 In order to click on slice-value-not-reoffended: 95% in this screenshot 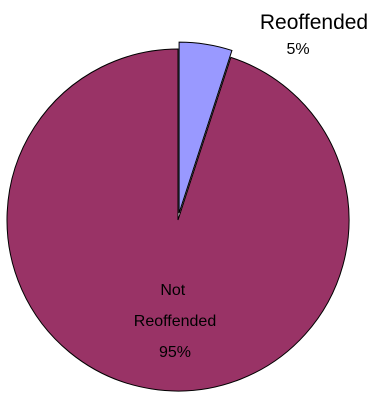, I will do `click(175, 352)`.